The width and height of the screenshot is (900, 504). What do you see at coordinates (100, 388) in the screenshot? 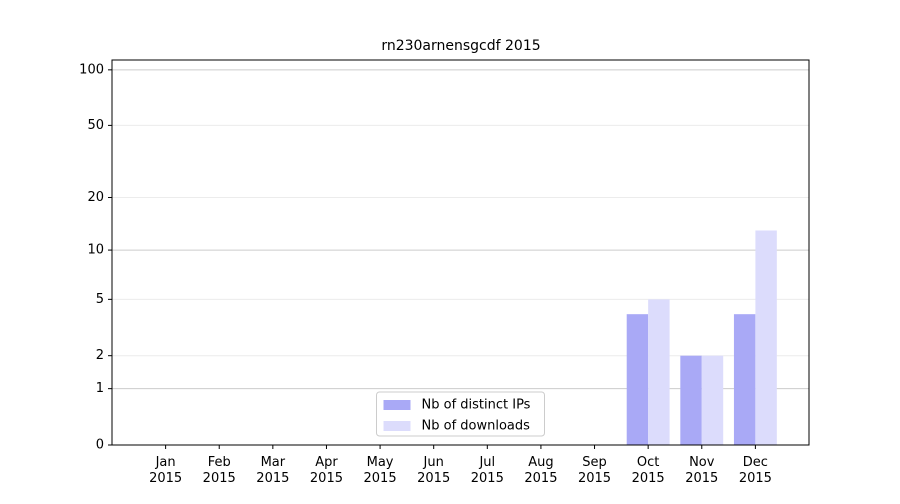
I see `y-tick-label: 1` at bounding box center [100, 388].